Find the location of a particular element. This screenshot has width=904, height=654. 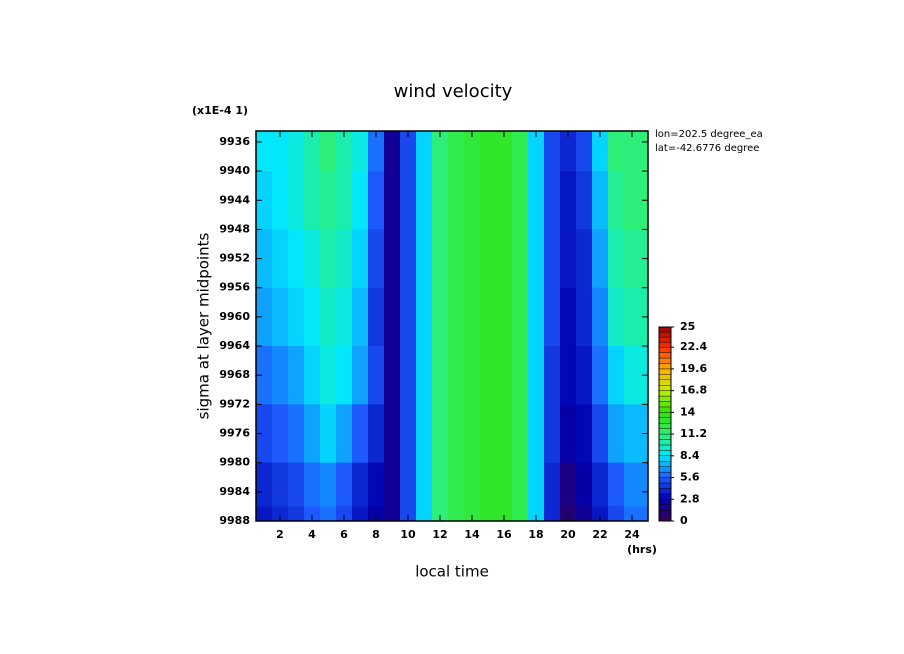

x-tick-label: 16 is located at coordinates (504, 534).